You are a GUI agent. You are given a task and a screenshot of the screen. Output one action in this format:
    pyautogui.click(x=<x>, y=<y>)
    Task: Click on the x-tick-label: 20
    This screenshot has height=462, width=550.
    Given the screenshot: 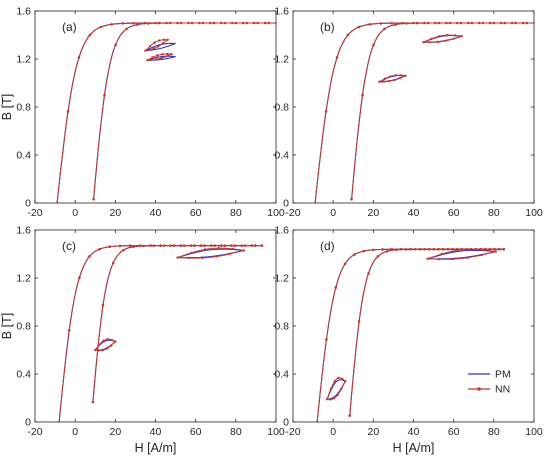 What is the action you would take?
    pyautogui.click(x=373, y=213)
    